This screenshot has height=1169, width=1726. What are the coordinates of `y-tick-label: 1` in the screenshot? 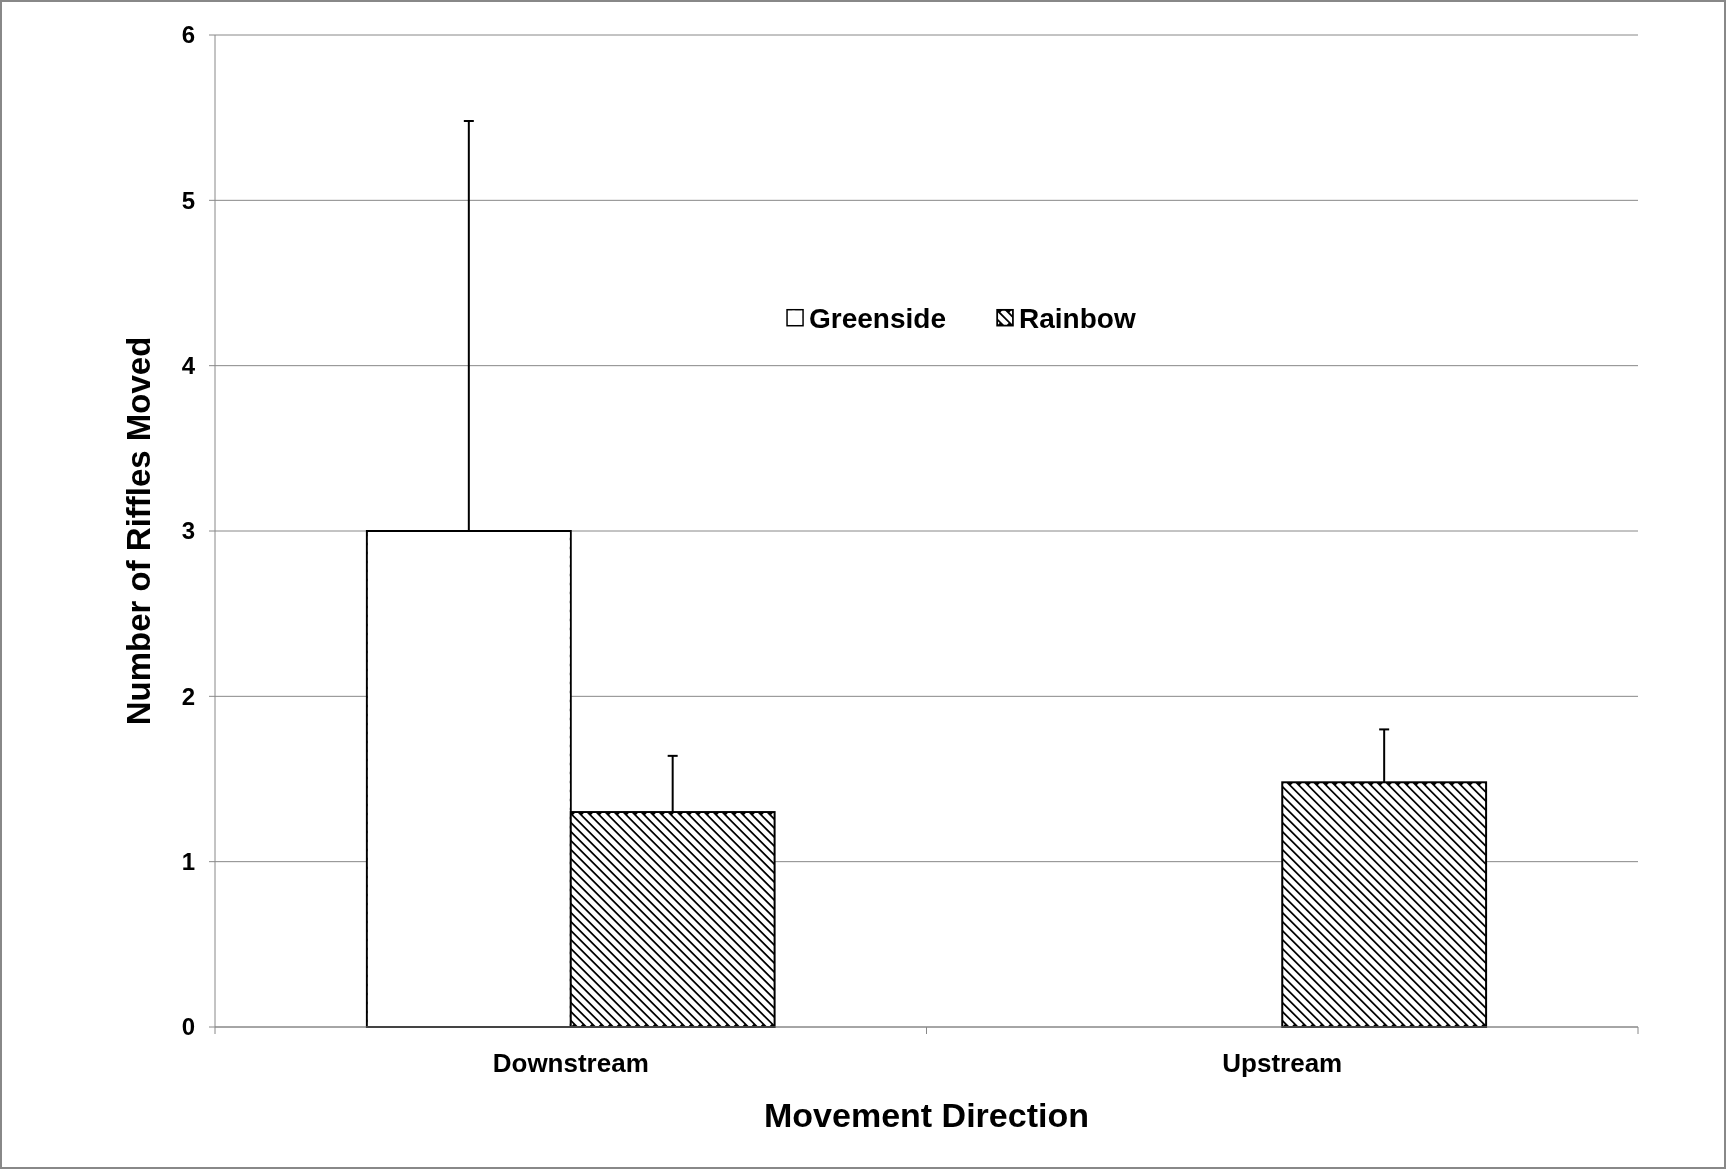 It's located at (188, 862).